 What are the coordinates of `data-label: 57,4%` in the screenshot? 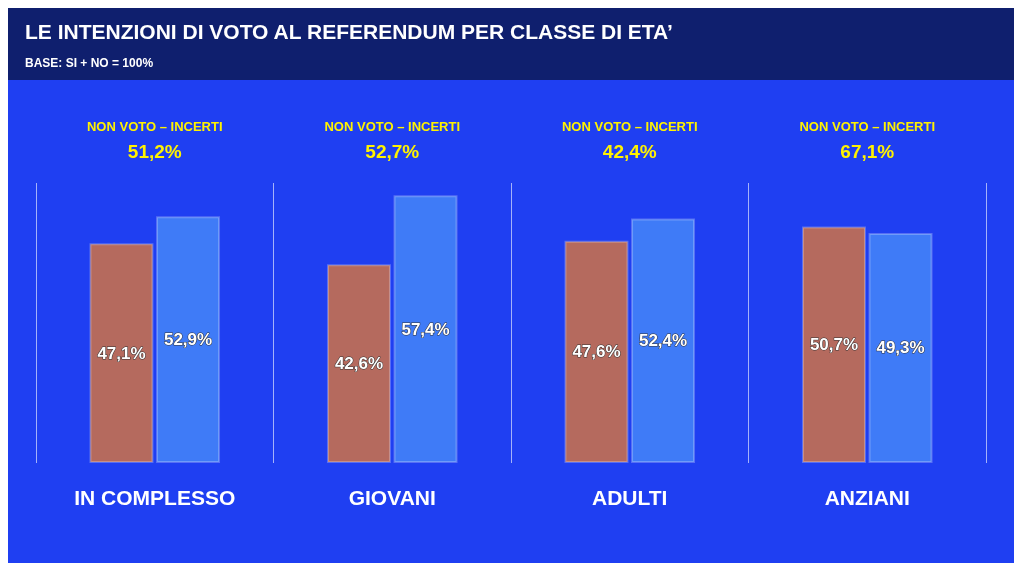 It's located at (425, 329).